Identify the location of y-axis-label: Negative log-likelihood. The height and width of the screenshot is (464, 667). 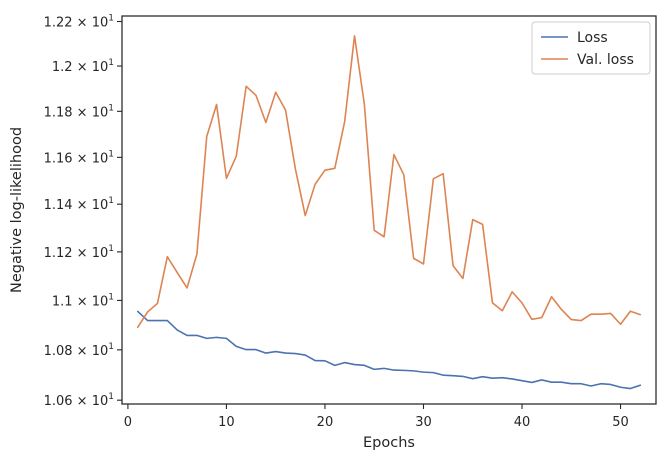
(17, 210).